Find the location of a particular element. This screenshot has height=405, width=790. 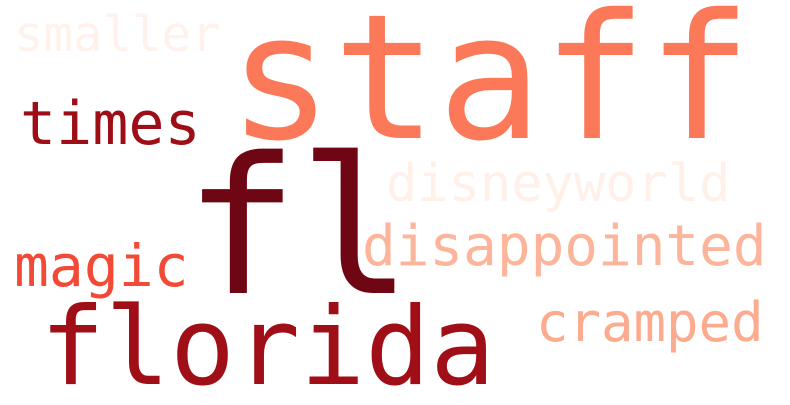

word-magic: magic is located at coordinates (101, 266).